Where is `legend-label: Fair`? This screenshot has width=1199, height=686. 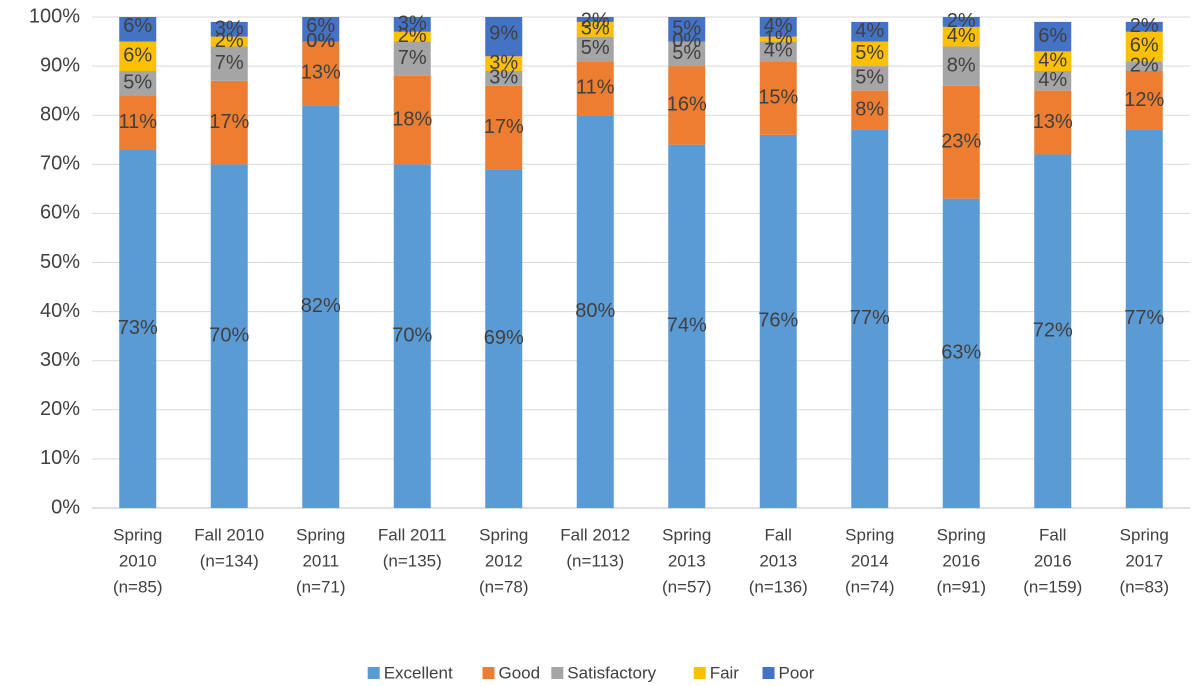
legend-label: Fair is located at coordinates (725, 672).